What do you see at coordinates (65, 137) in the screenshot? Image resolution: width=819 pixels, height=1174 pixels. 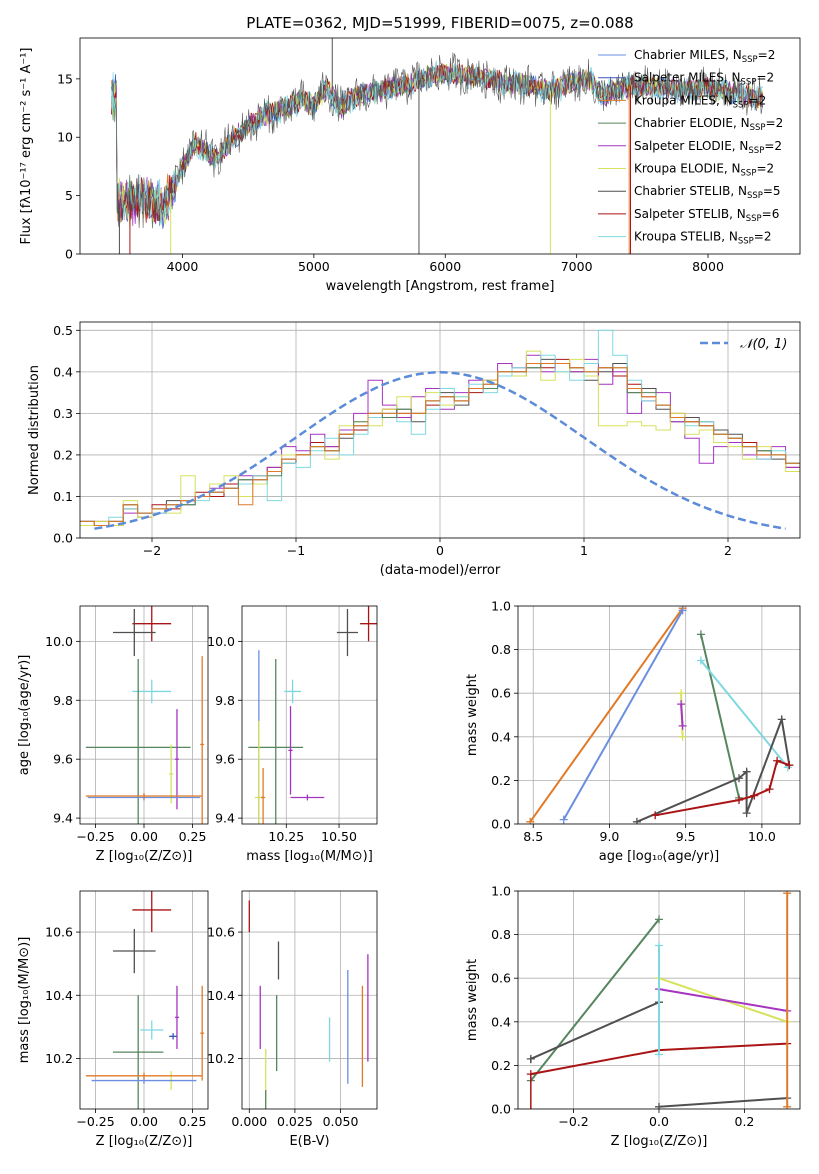 I see `spectrum-ytick-label: 10` at bounding box center [65, 137].